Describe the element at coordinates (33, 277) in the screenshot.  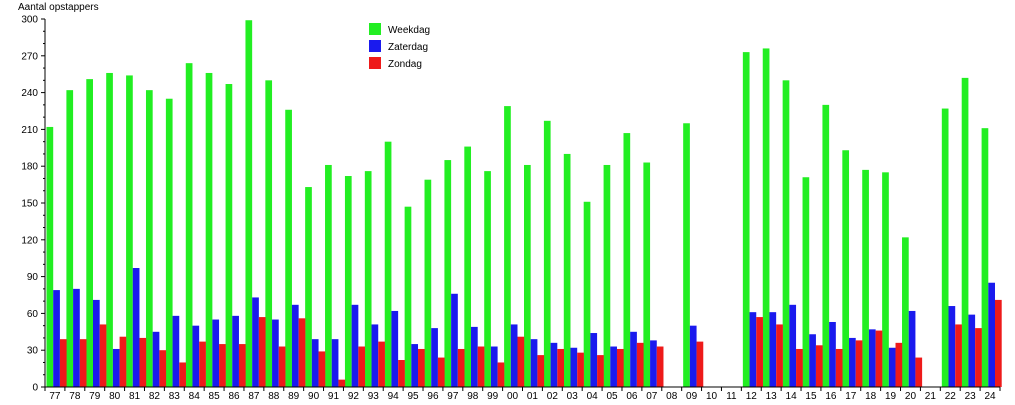
I see `y-tick-label: 90` at that location.